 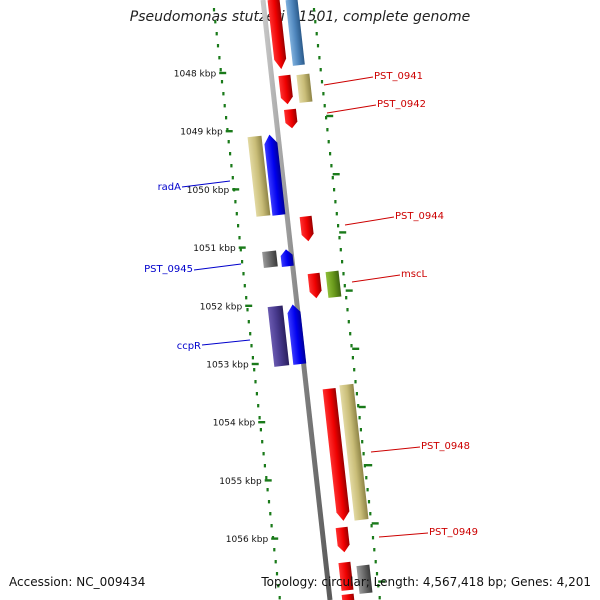 I want to click on leader-line-mscL, so click(x=376, y=278).